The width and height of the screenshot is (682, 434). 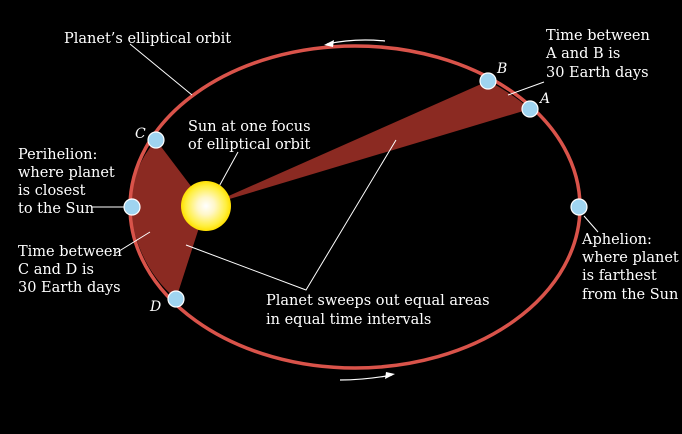 What do you see at coordinates (544, 99) in the screenshot?
I see `point-a-label: A` at bounding box center [544, 99].